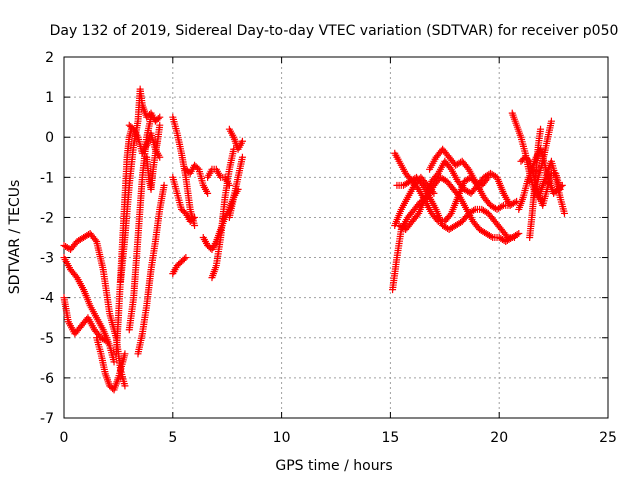  What do you see at coordinates (49, 98) in the screenshot?
I see `y-tick-label: 1` at bounding box center [49, 98].